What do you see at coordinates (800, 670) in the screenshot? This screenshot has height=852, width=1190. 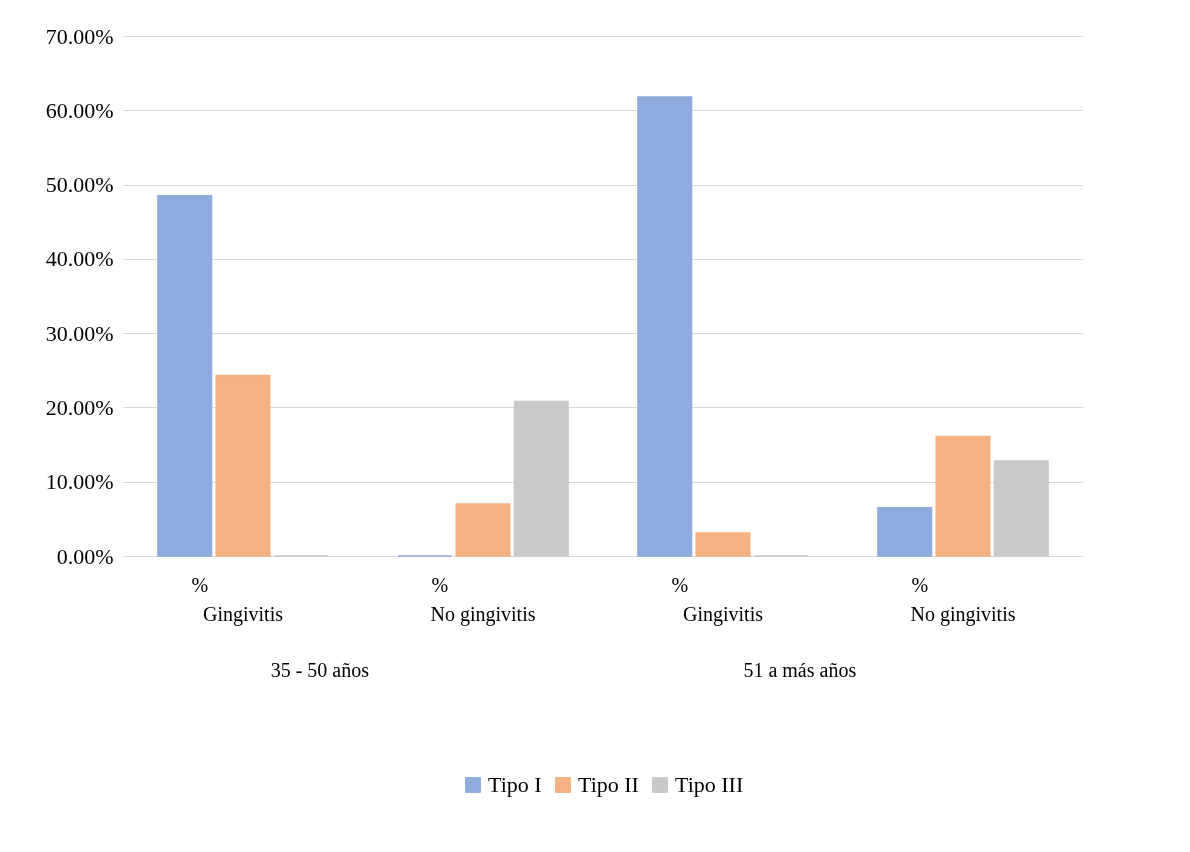 I see `text: 51 a más años` at bounding box center [800, 670].